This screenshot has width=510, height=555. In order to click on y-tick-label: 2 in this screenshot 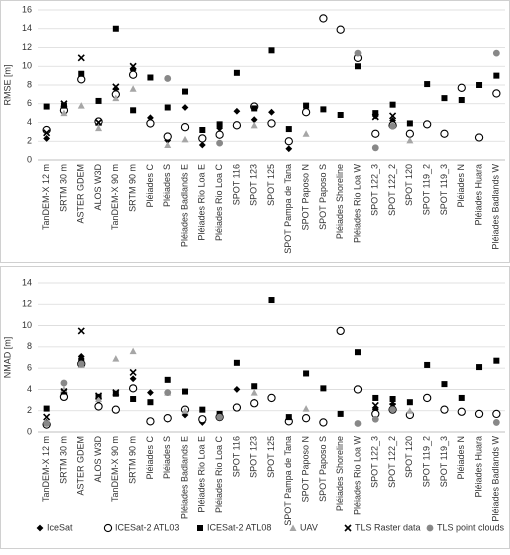, I will do `click(29, 141)`.